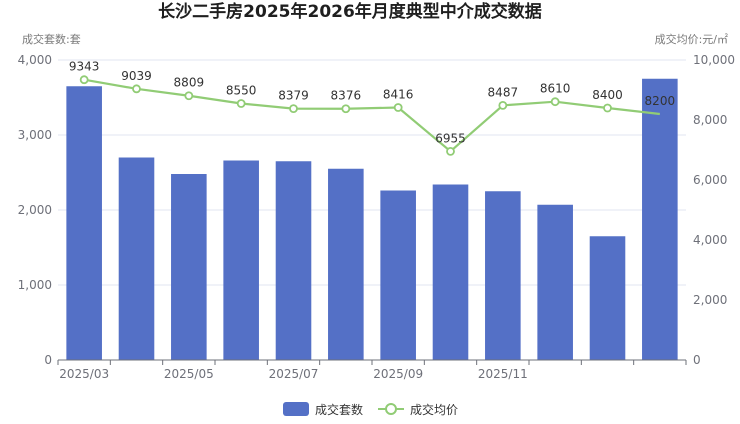  I want to click on left-tick-label: 1,000, so click(35, 285).